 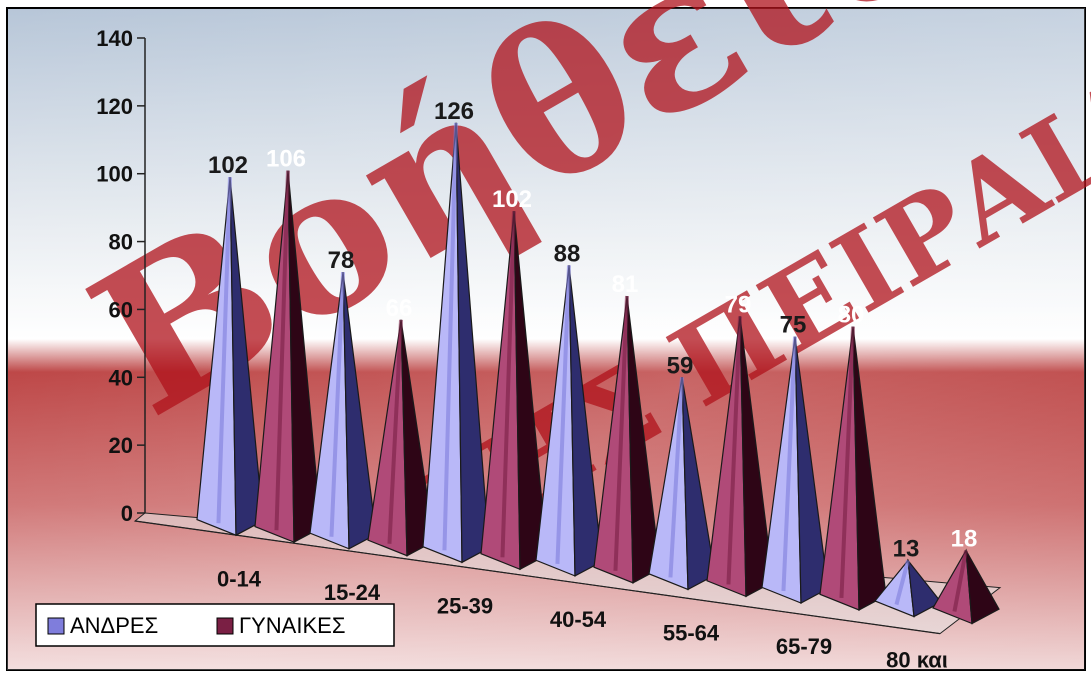 What do you see at coordinates (121, 242) in the screenshot?
I see `y-tick-label: 80` at bounding box center [121, 242].